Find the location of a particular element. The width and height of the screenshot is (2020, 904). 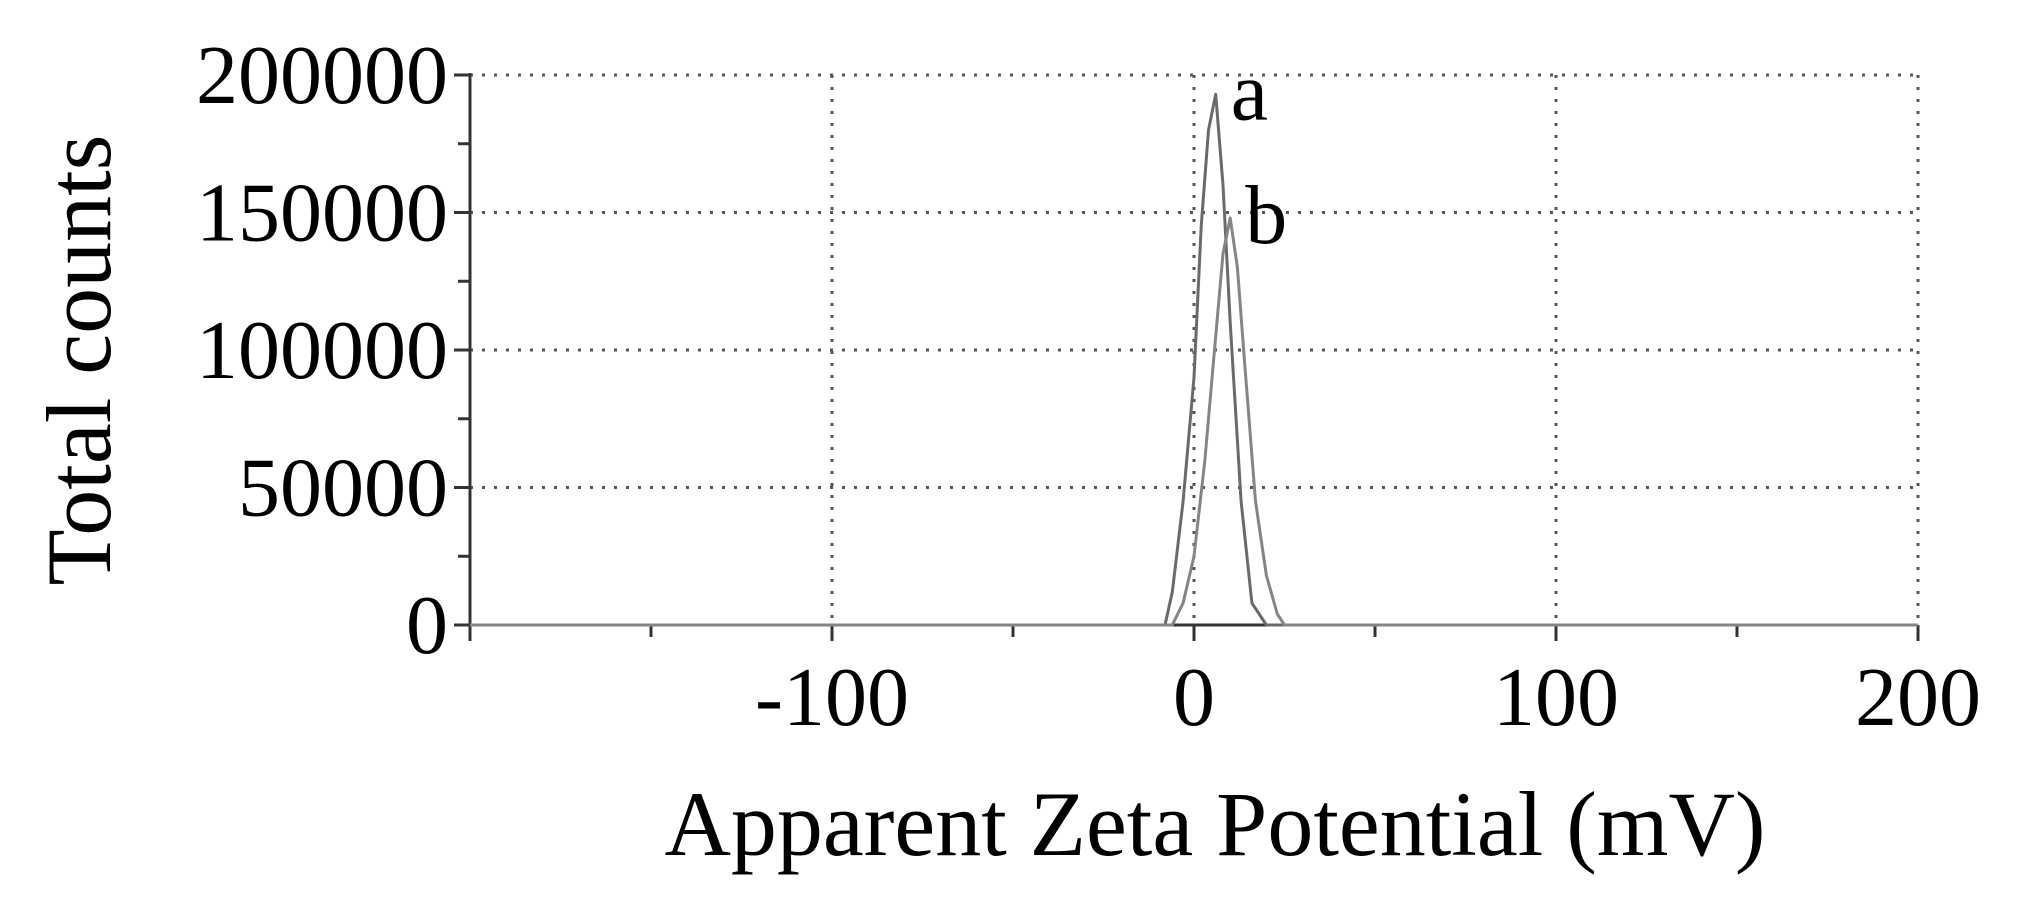

y-tick-label: 50000 is located at coordinates (343, 488).